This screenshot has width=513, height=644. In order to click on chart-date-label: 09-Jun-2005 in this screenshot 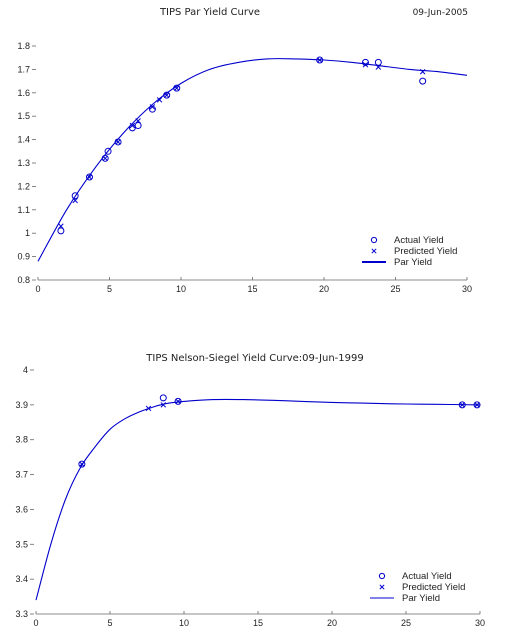, I will do `click(440, 13)`.